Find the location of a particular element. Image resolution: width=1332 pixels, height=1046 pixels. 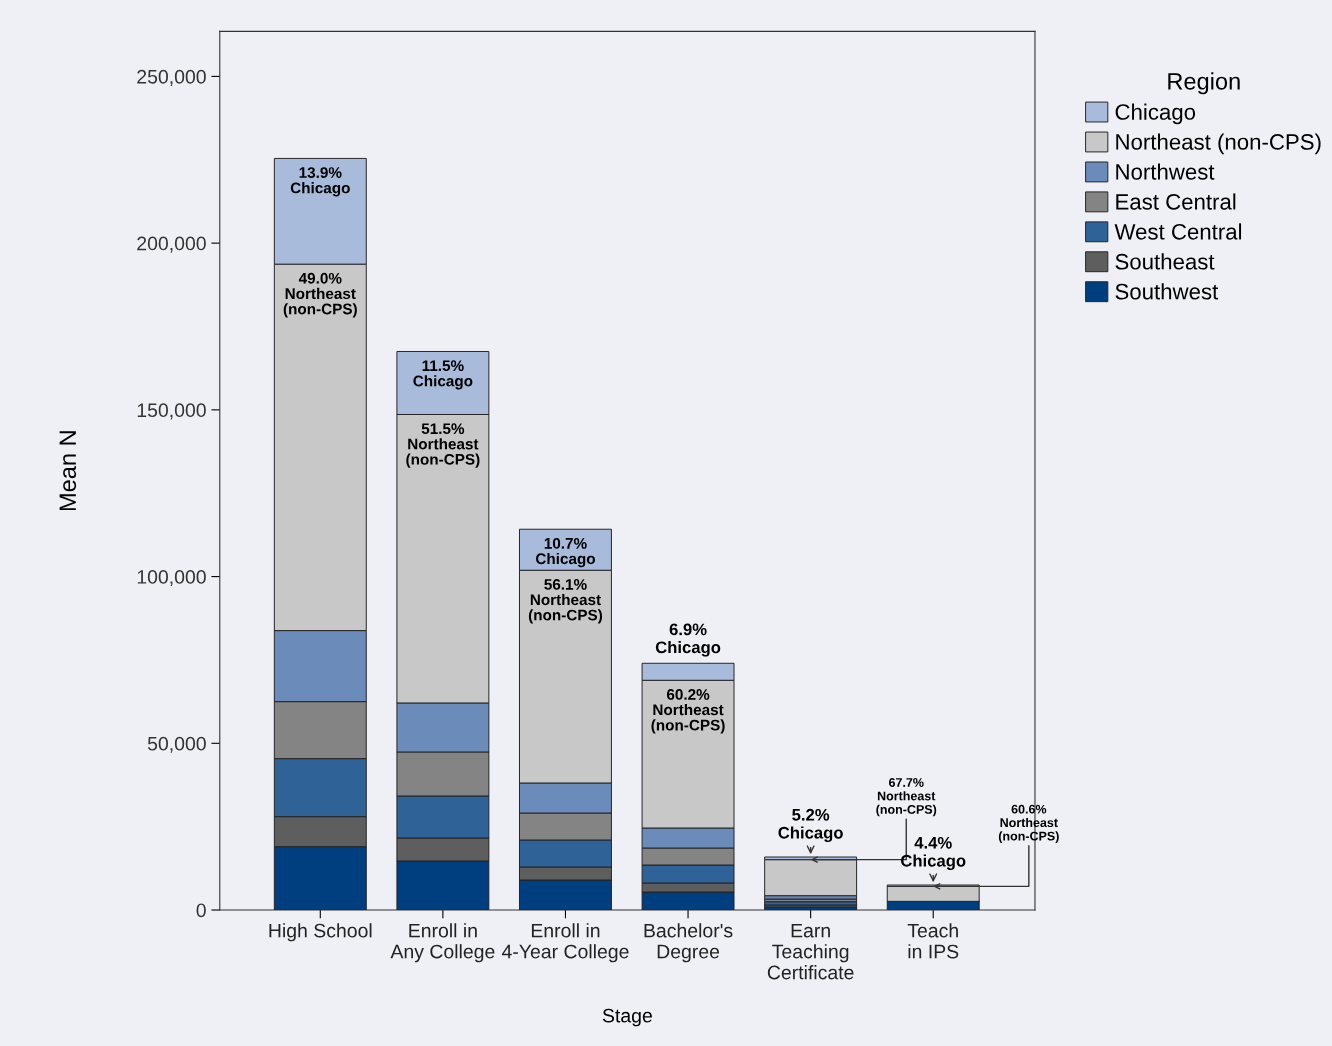

y-tick-label: 100,000 is located at coordinates (171, 578).